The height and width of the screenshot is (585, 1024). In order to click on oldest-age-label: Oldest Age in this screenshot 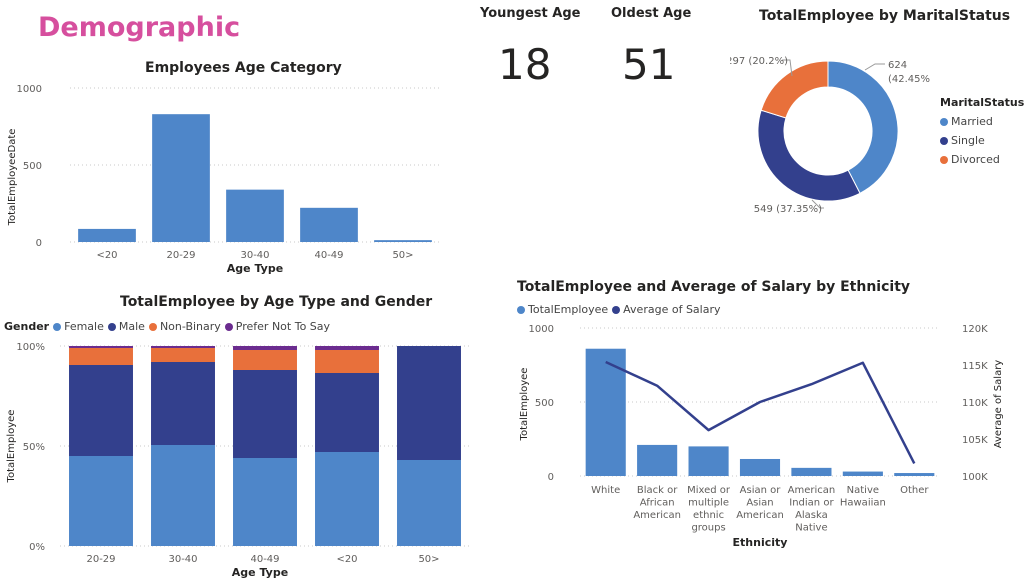, I will do `click(651, 13)`.